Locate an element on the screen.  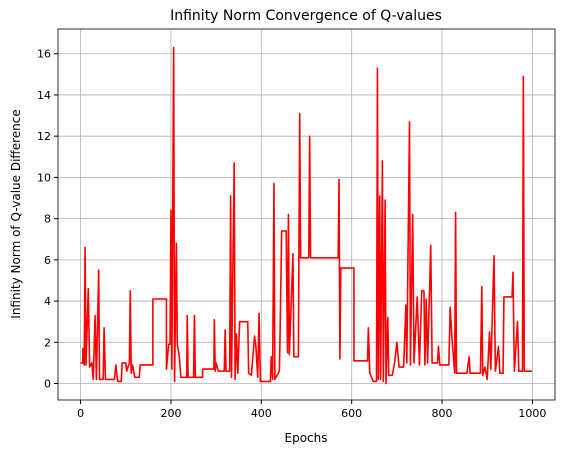
chart-title: Infinity Norm Convergence of Q-values is located at coordinates (306, 16).